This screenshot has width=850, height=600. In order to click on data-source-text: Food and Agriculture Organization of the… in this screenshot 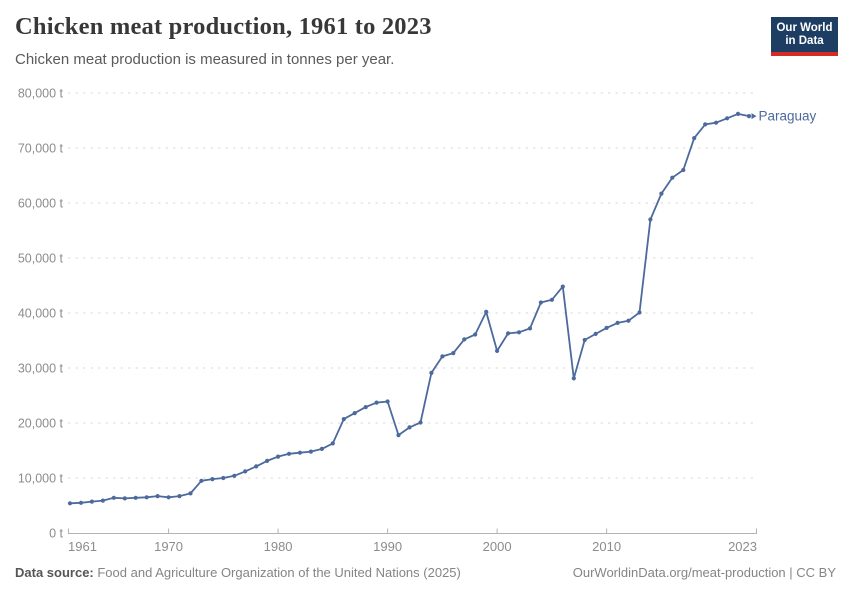, I will do `click(277, 572)`.